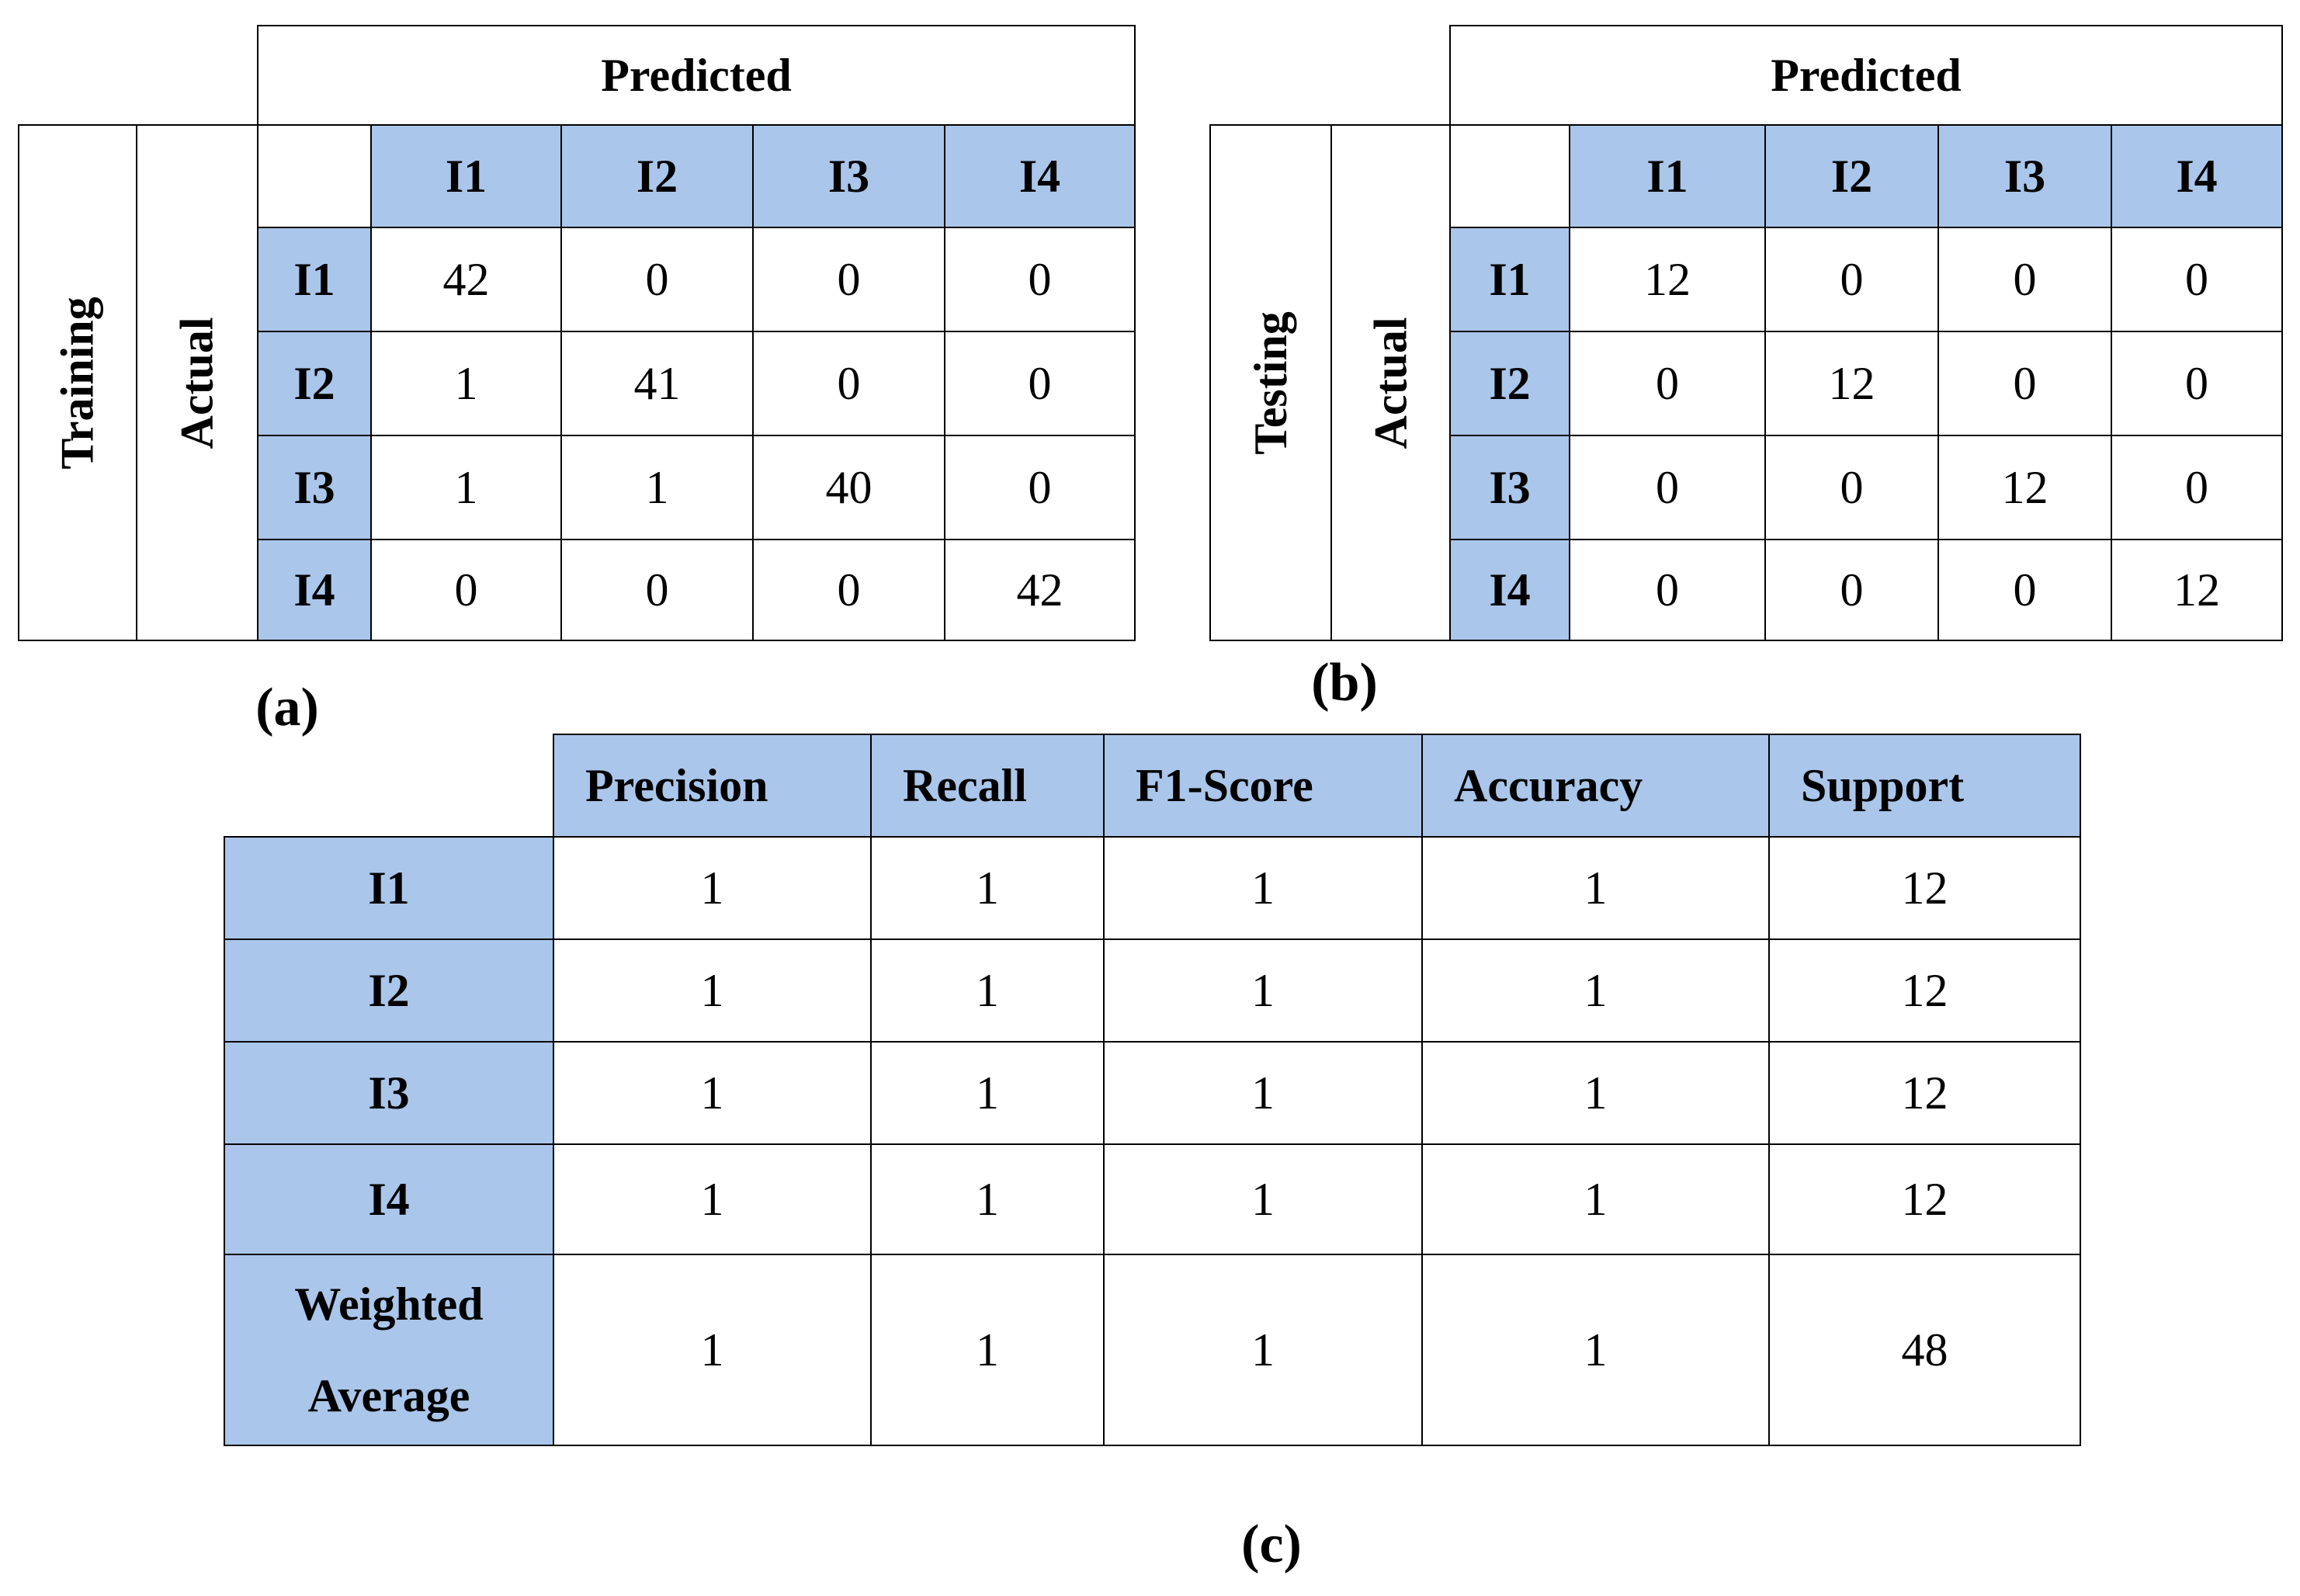  What do you see at coordinates (1924, 1350) in the screenshot?
I see `metric-cell: 48` at bounding box center [1924, 1350].